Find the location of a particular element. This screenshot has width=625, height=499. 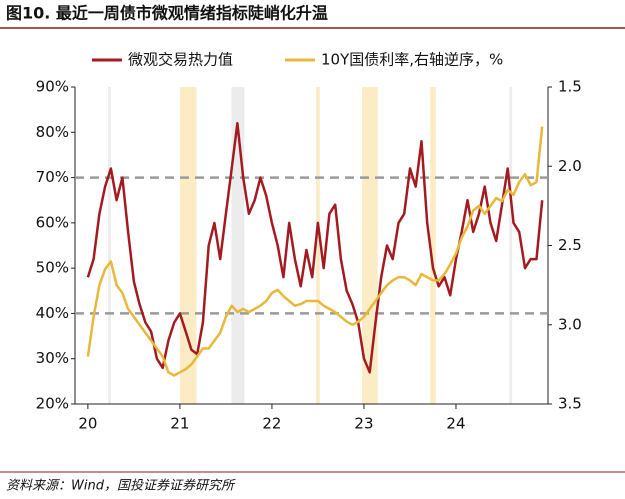

y2-tick-label: 1.5 is located at coordinates (570, 87).